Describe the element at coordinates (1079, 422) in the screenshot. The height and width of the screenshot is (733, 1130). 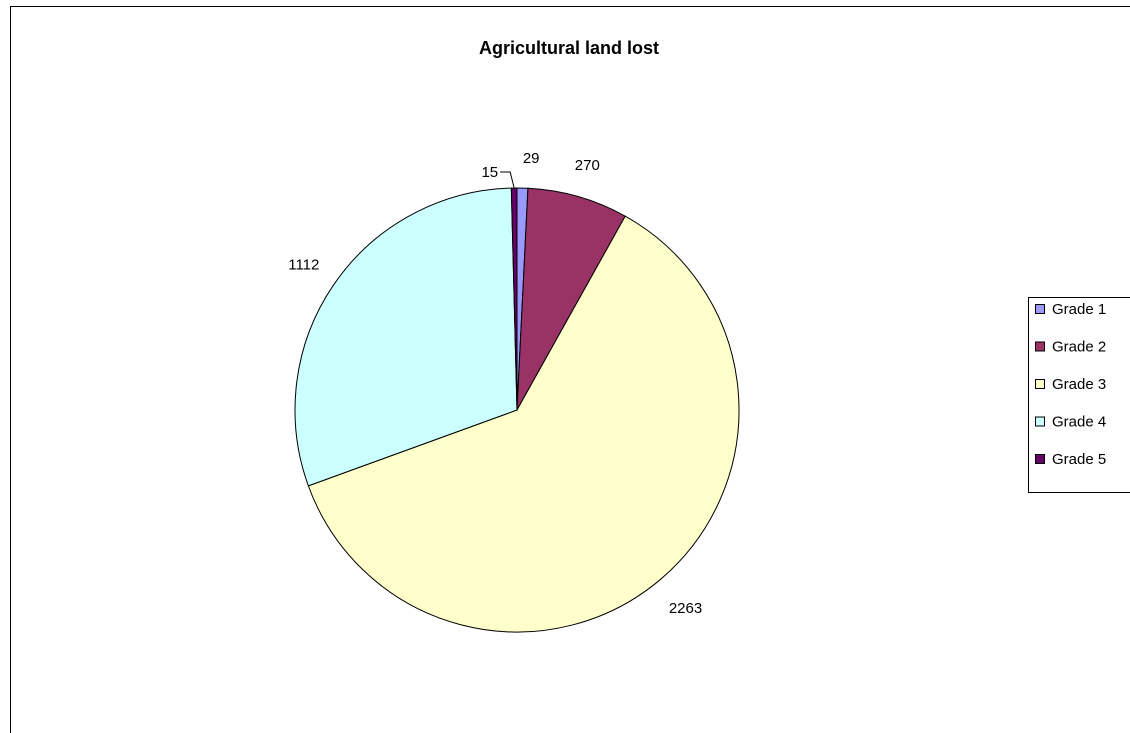
I see `legend-label-grade-4: Grade 4` at that location.